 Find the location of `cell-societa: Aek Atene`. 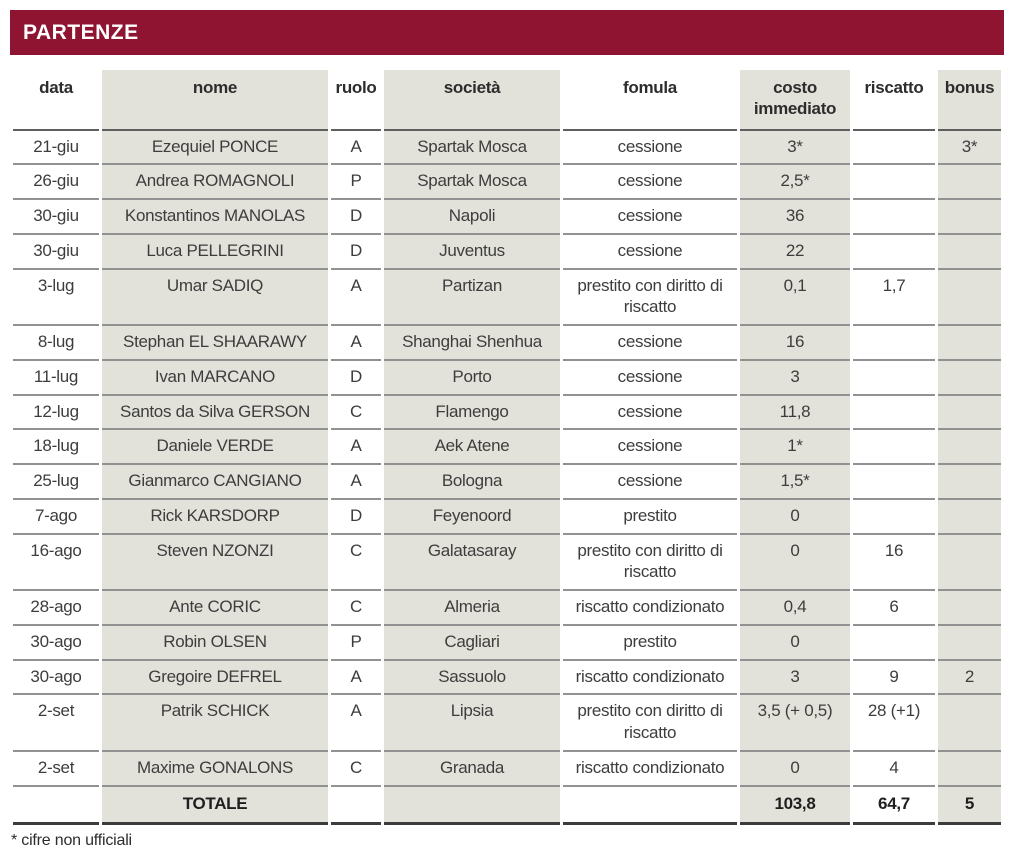

cell-societa: Aek Atene is located at coordinates (472, 447).